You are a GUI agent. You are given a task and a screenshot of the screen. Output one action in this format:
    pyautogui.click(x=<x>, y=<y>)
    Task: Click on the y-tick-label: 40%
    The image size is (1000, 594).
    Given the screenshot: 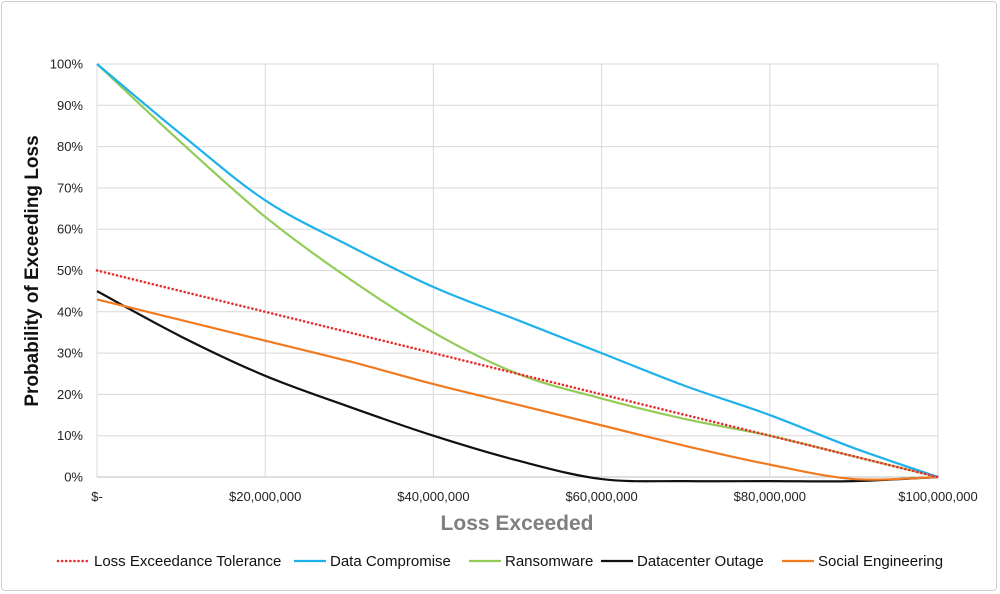 What is the action you would take?
    pyautogui.click(x=70, y=311)
    